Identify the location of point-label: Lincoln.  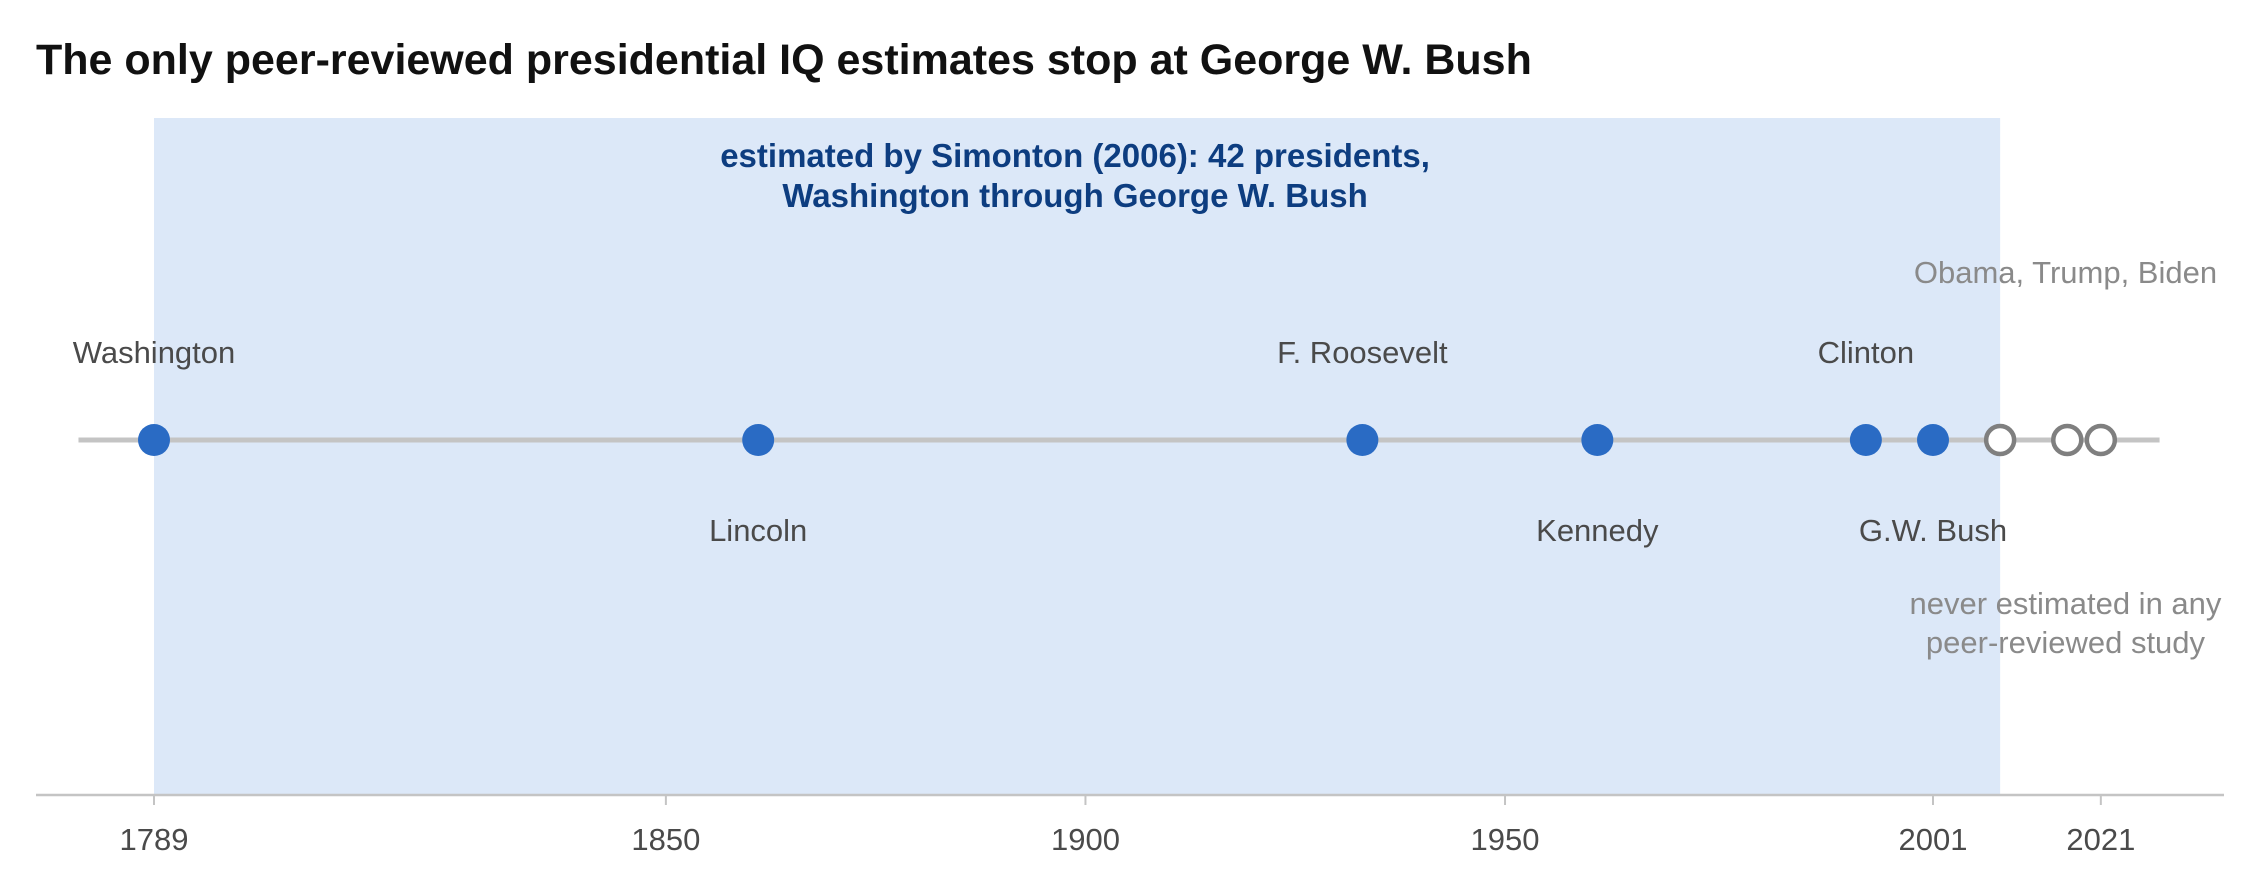
(758, 530).